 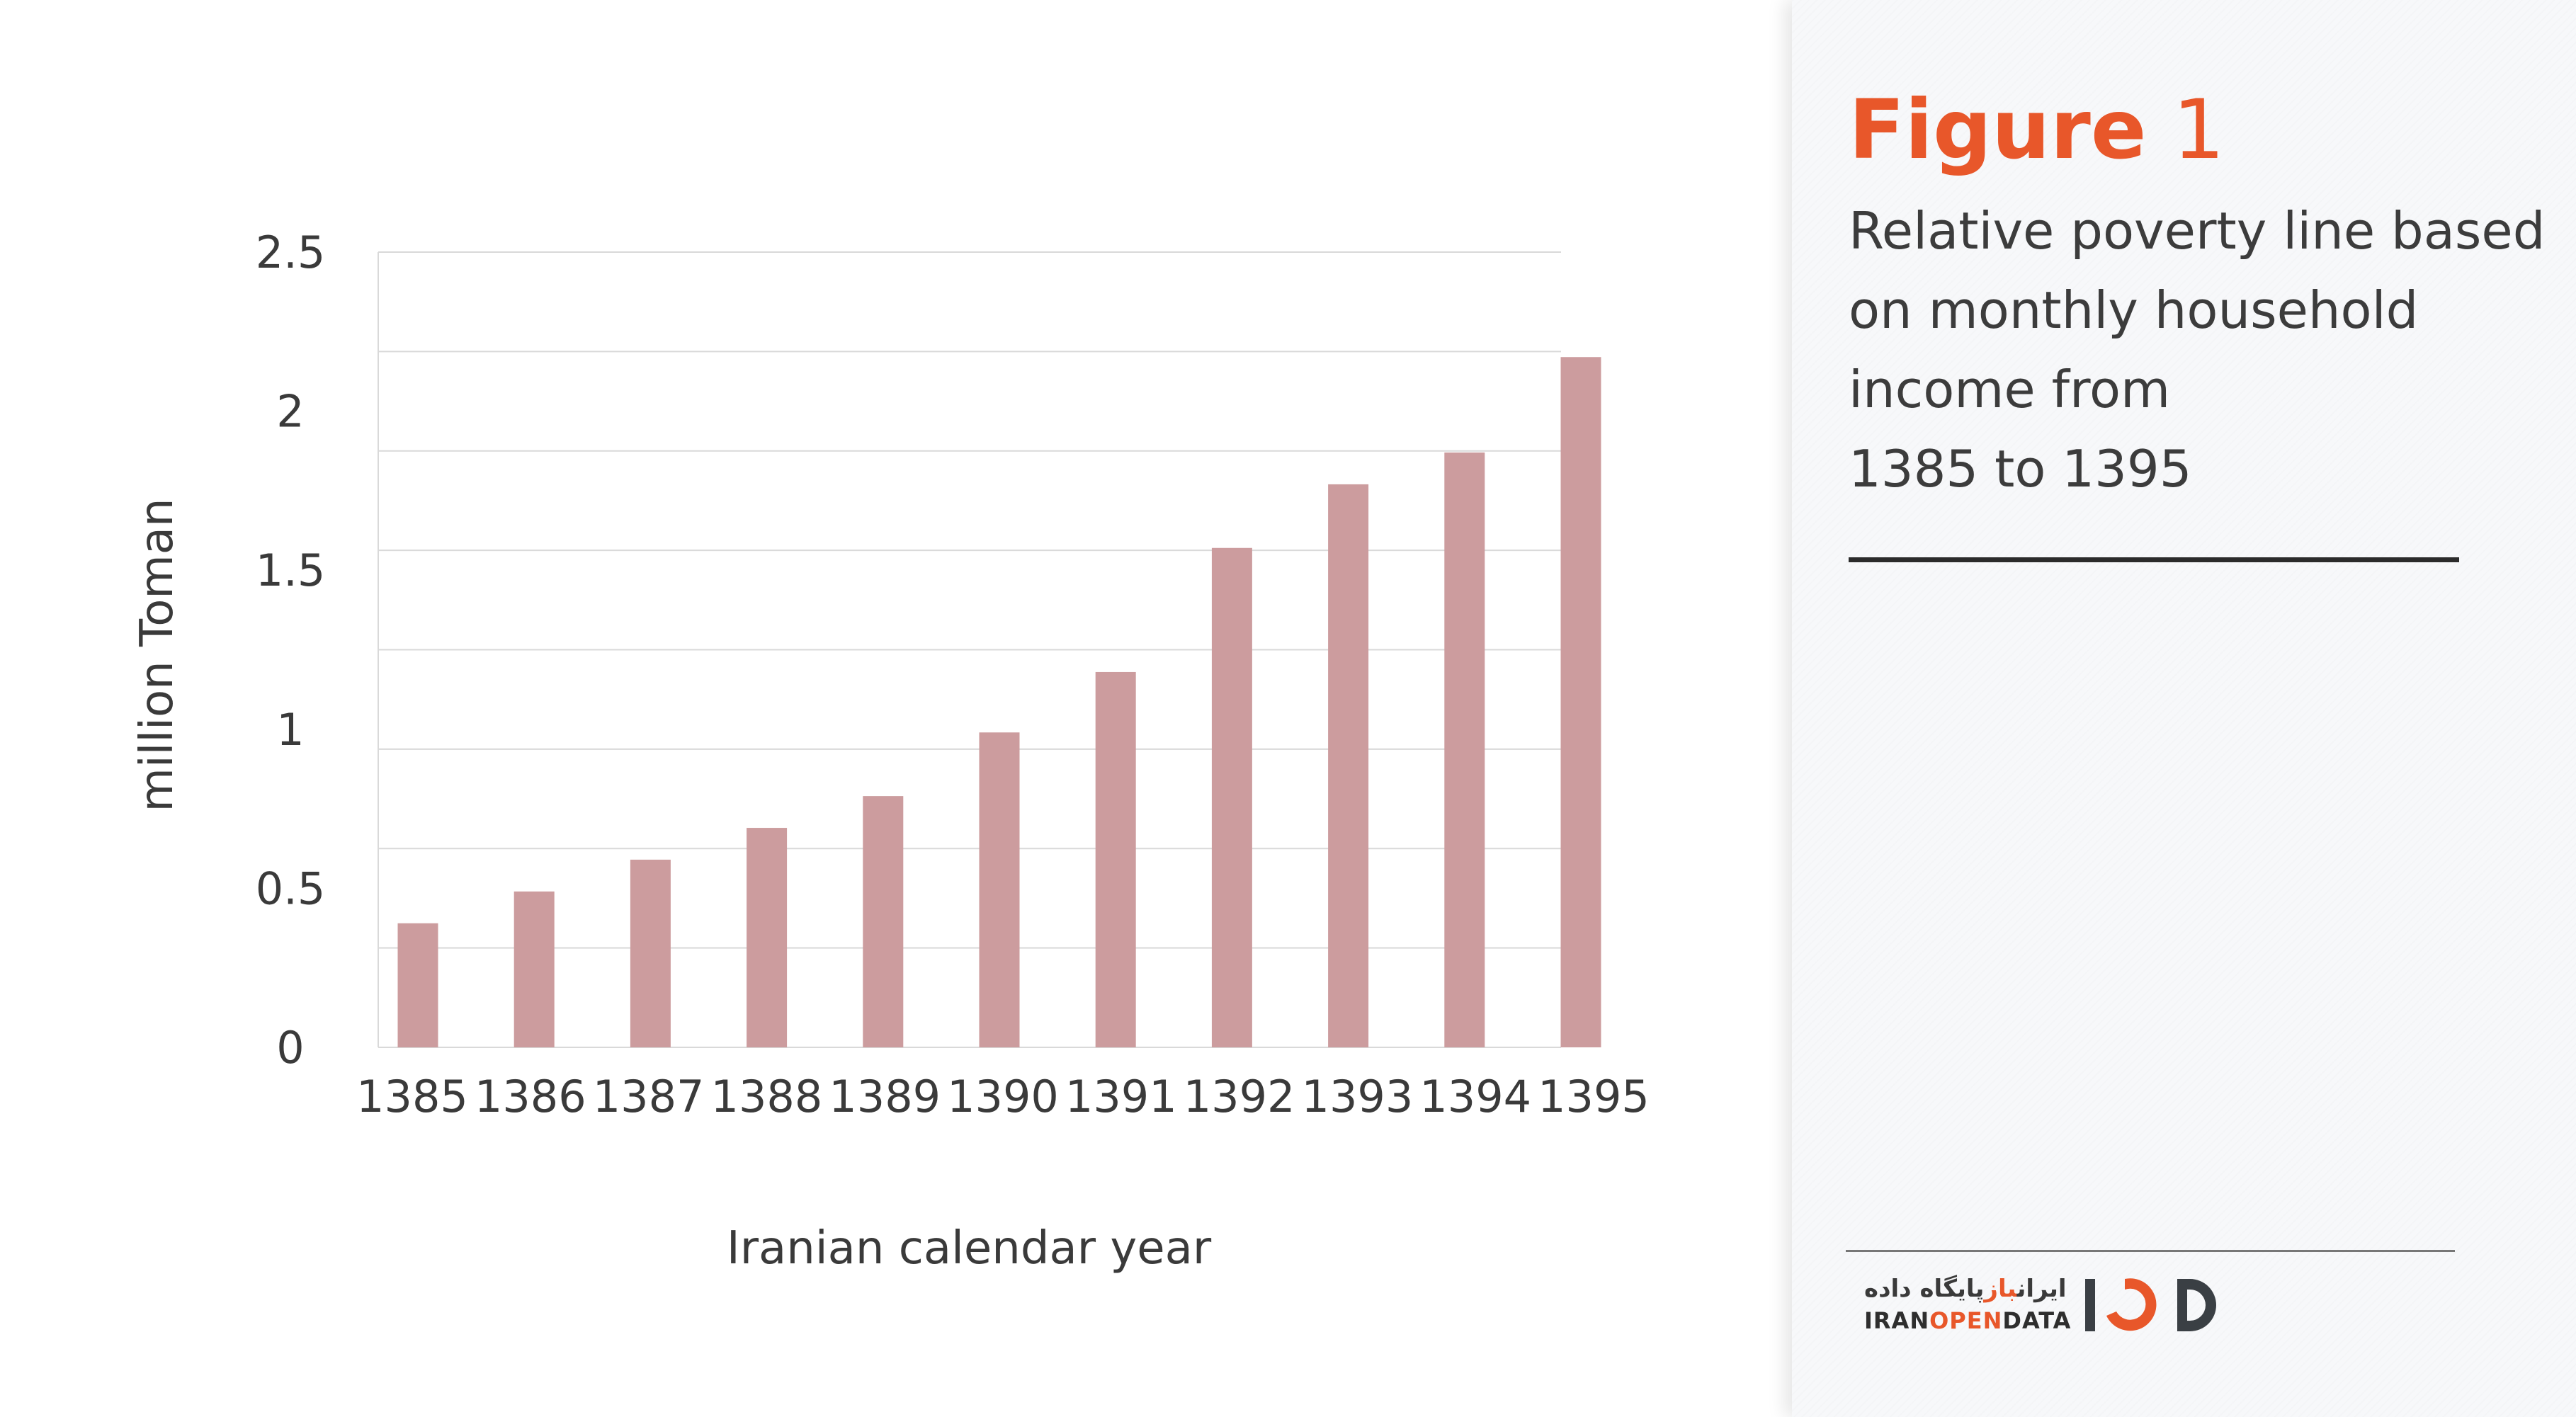 What do you see at coordinates (291, 252) in the screenshot?
I see `y-tick-label: 2.5` at bounding box center [291, 252].